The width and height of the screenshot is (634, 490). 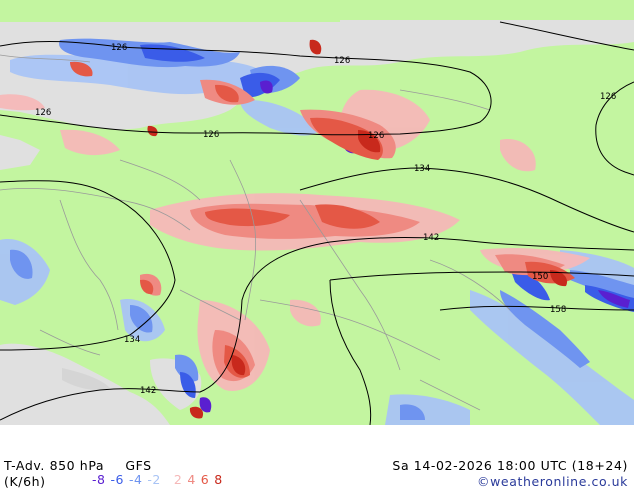 I want to click on legend-item: -2, so click(x=154, y=479).